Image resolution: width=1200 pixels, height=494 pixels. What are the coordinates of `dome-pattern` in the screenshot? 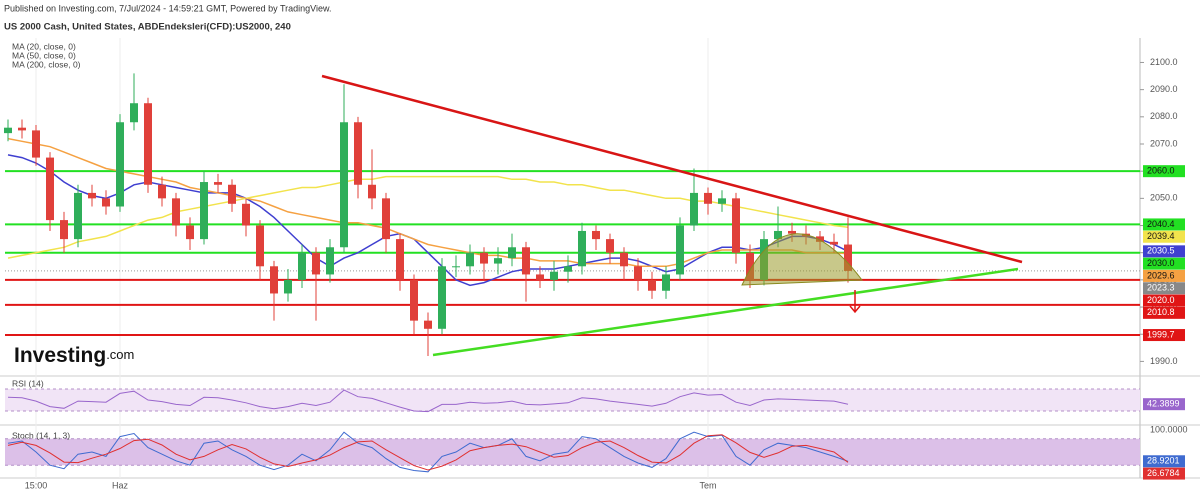 It's located at (802, 259).